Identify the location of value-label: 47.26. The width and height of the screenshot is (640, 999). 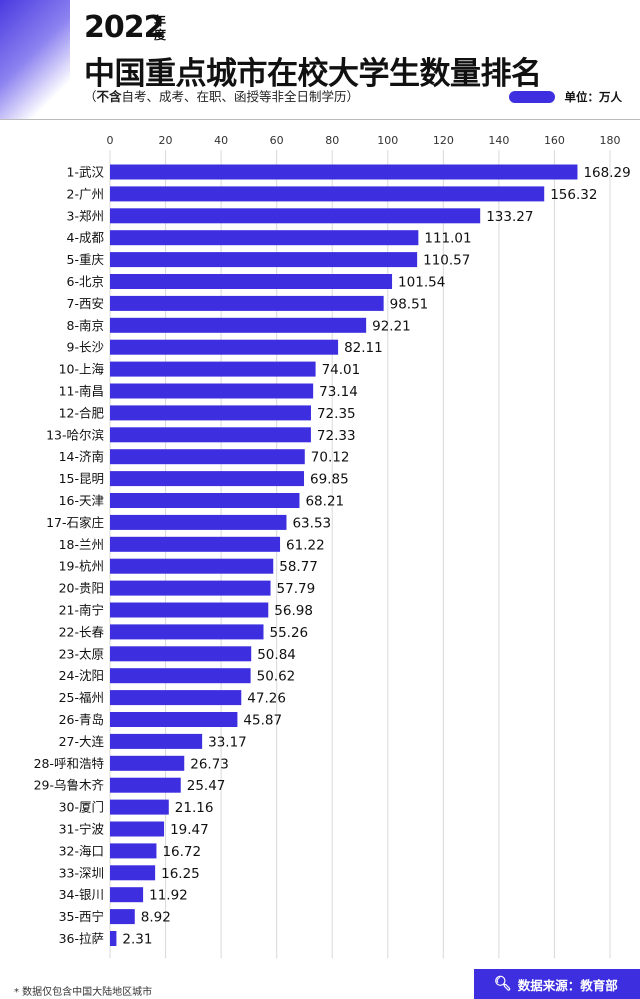
(266, 699).